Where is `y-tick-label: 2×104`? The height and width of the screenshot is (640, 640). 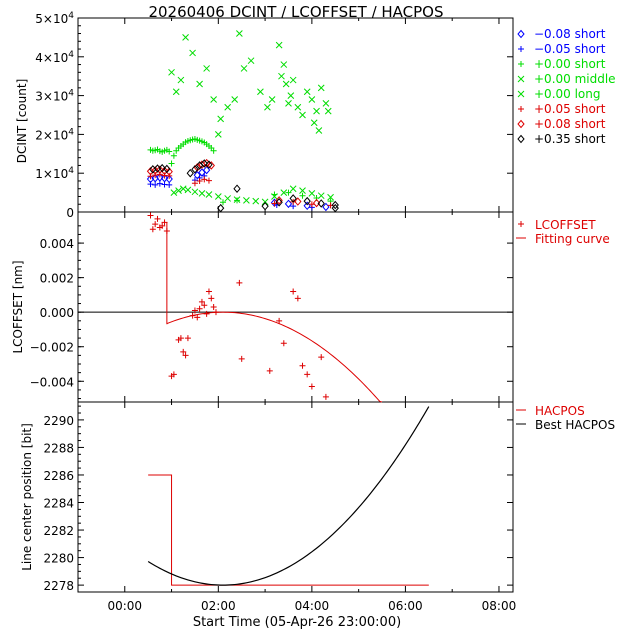
y-tick-label: 2×104 is located at coordinates (54, 134).